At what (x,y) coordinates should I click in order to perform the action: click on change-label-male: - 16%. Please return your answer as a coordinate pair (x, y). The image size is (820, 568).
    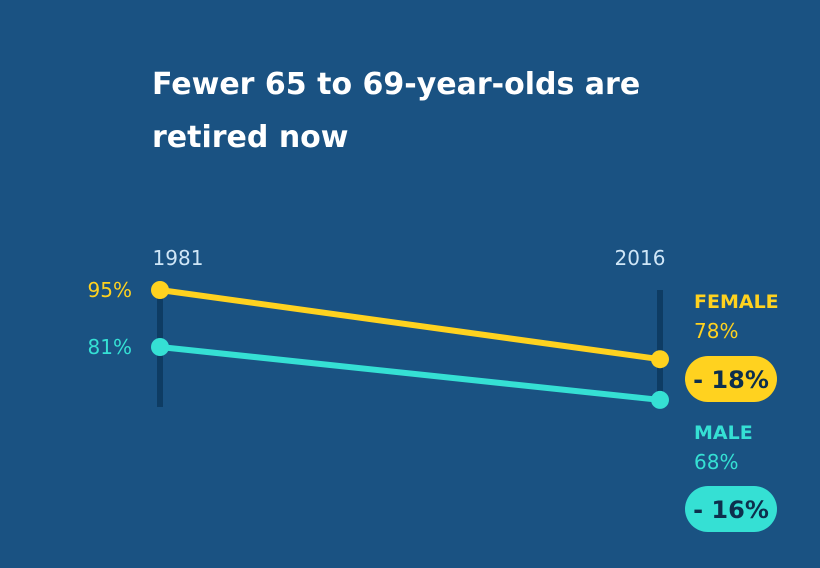
    Looking at the image, I should click on (731, 510).